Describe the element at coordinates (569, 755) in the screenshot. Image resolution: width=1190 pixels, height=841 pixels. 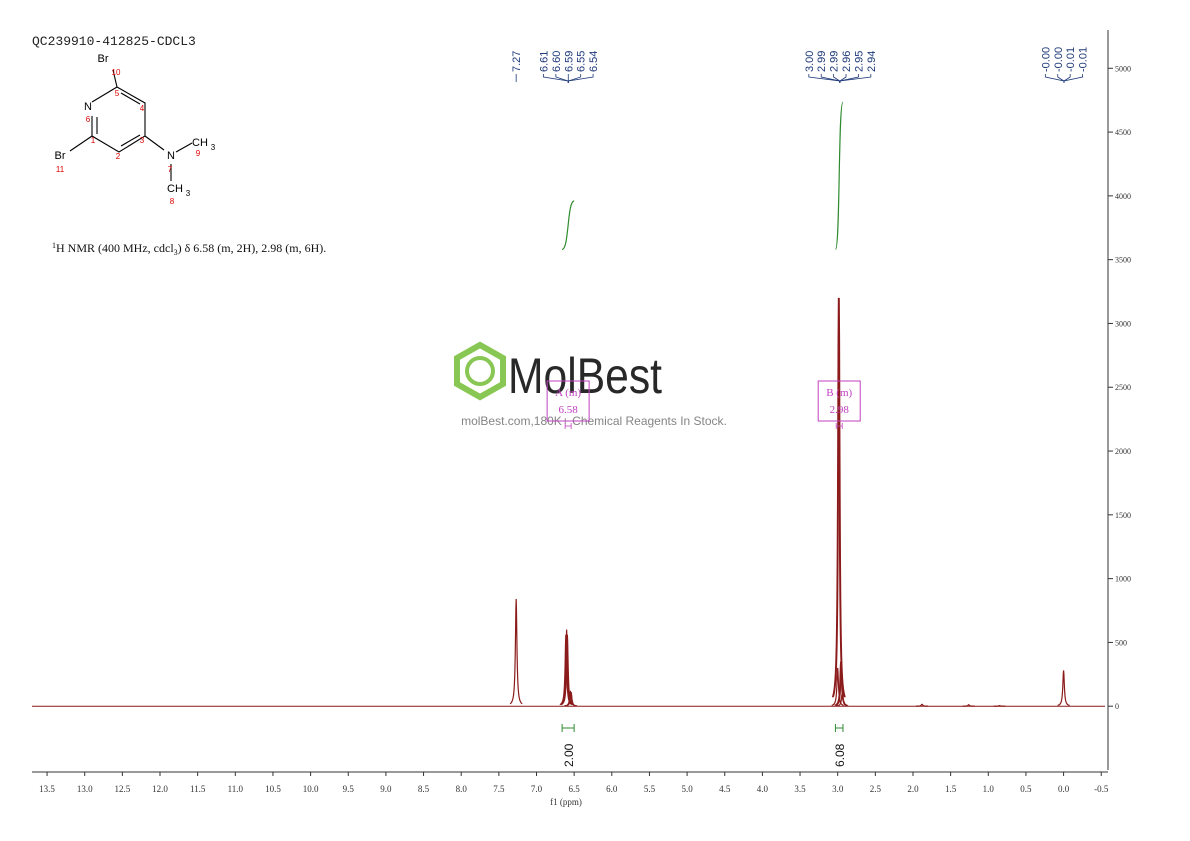
I see `integral-label: 2.00` at that location.